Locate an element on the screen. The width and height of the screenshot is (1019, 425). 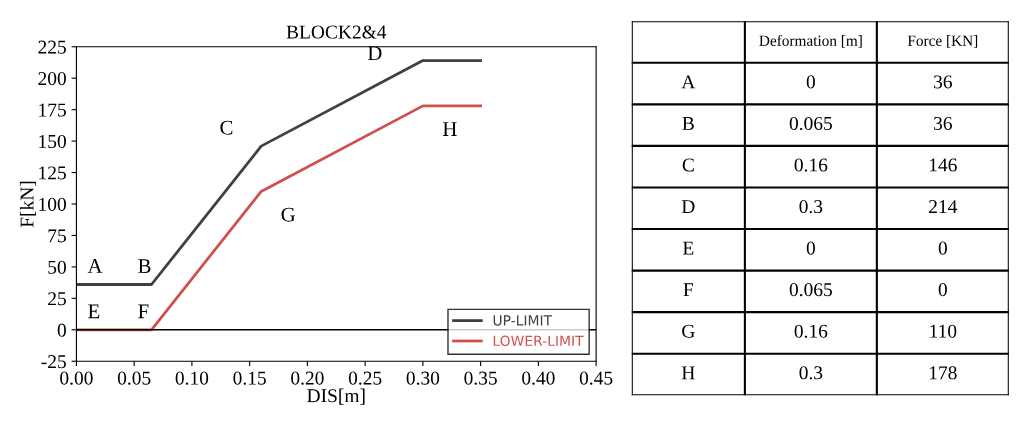
category-label: A is located at coordinates (688, 82).